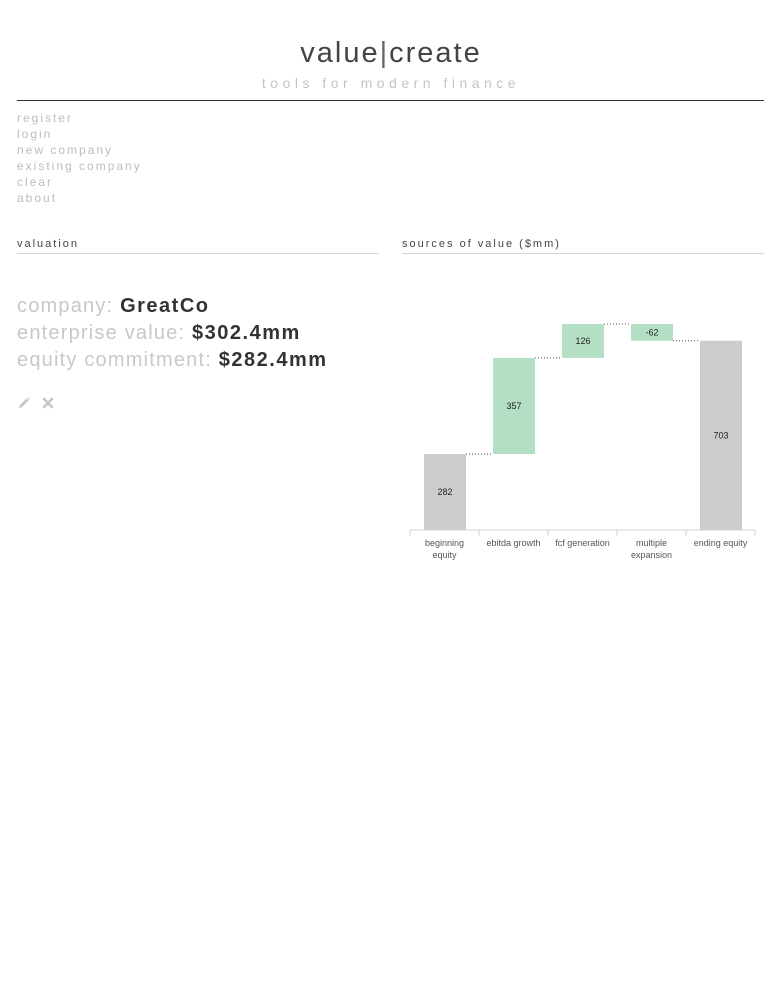 The height and width of the screenshot is (1000, 782). Describe the element at coordinates (24, 403) in the screenshot. I see `pencil-icon` at that location.